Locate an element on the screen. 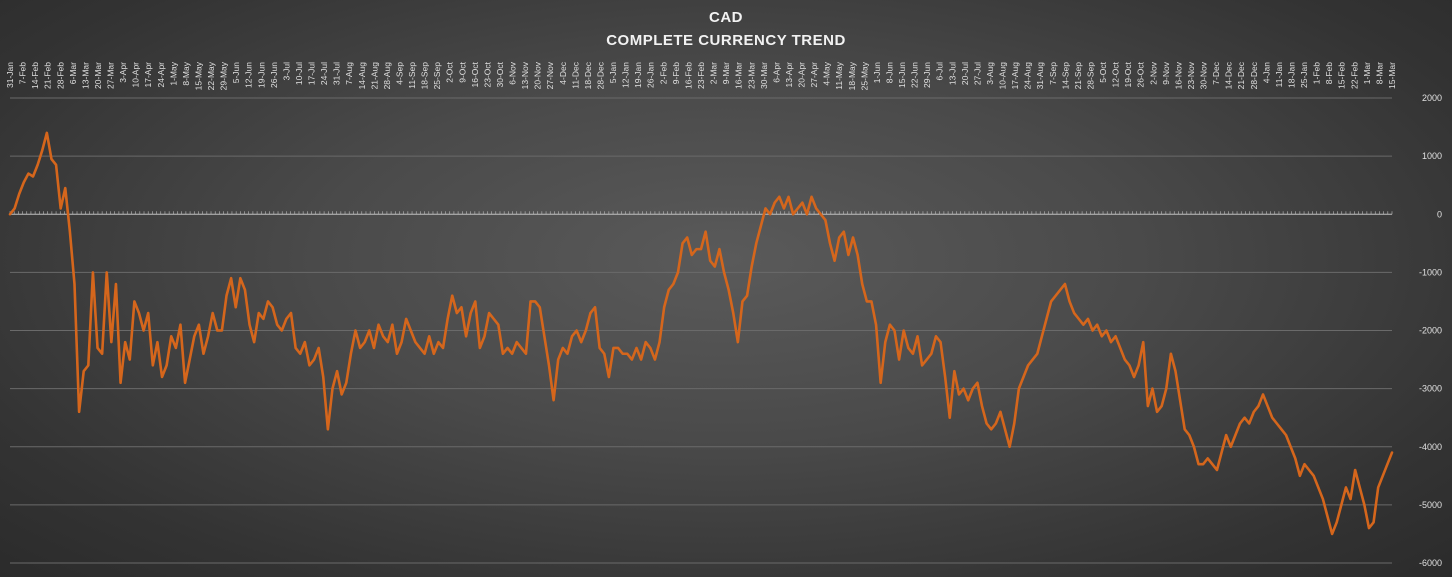 This screenshot has width=1452, height=577. x-tick-label: 7-Aug is located at coordinates (349, 73).